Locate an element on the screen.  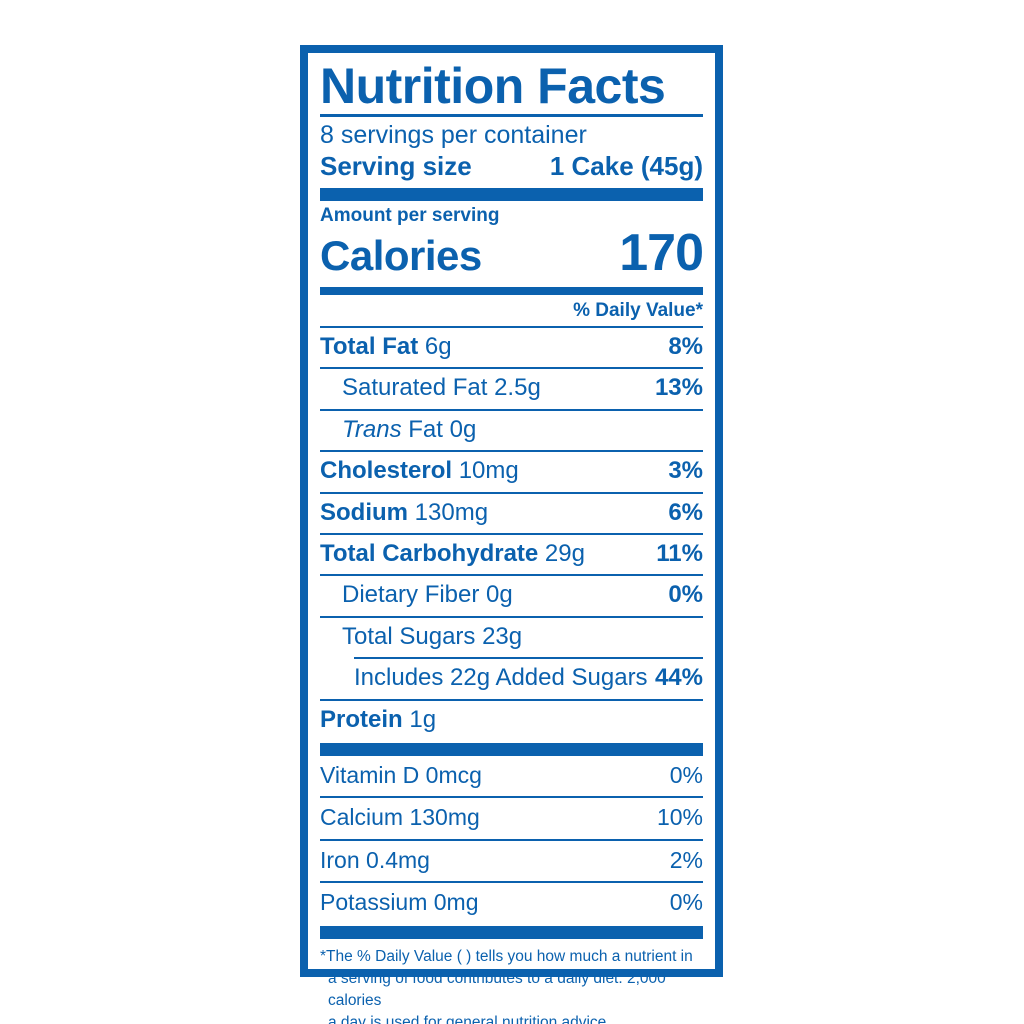
trans-fat-rest: Fat 0g is located at coordinates (439, 429).